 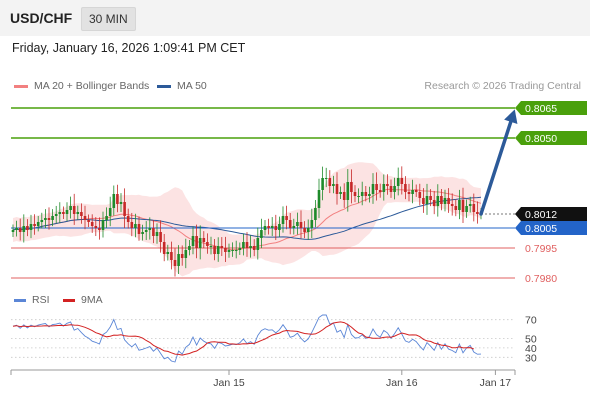 What do you see at coordinates (41, 18) in the screenshot?
I see `symbol-title: USD/CHF` at bounding box center [41, 18].